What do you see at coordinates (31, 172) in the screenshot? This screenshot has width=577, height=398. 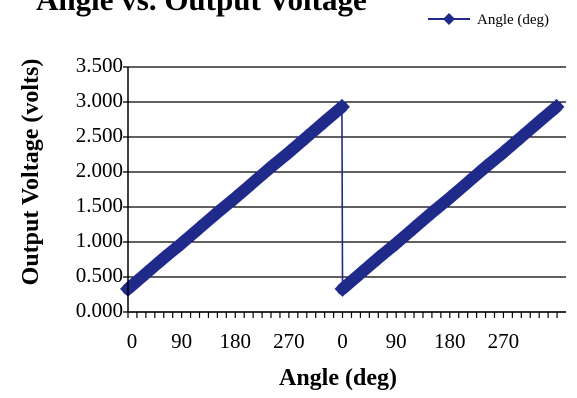 I see `y-axis-title: Output Voltage (volts)` at bounding box center [31, 172].